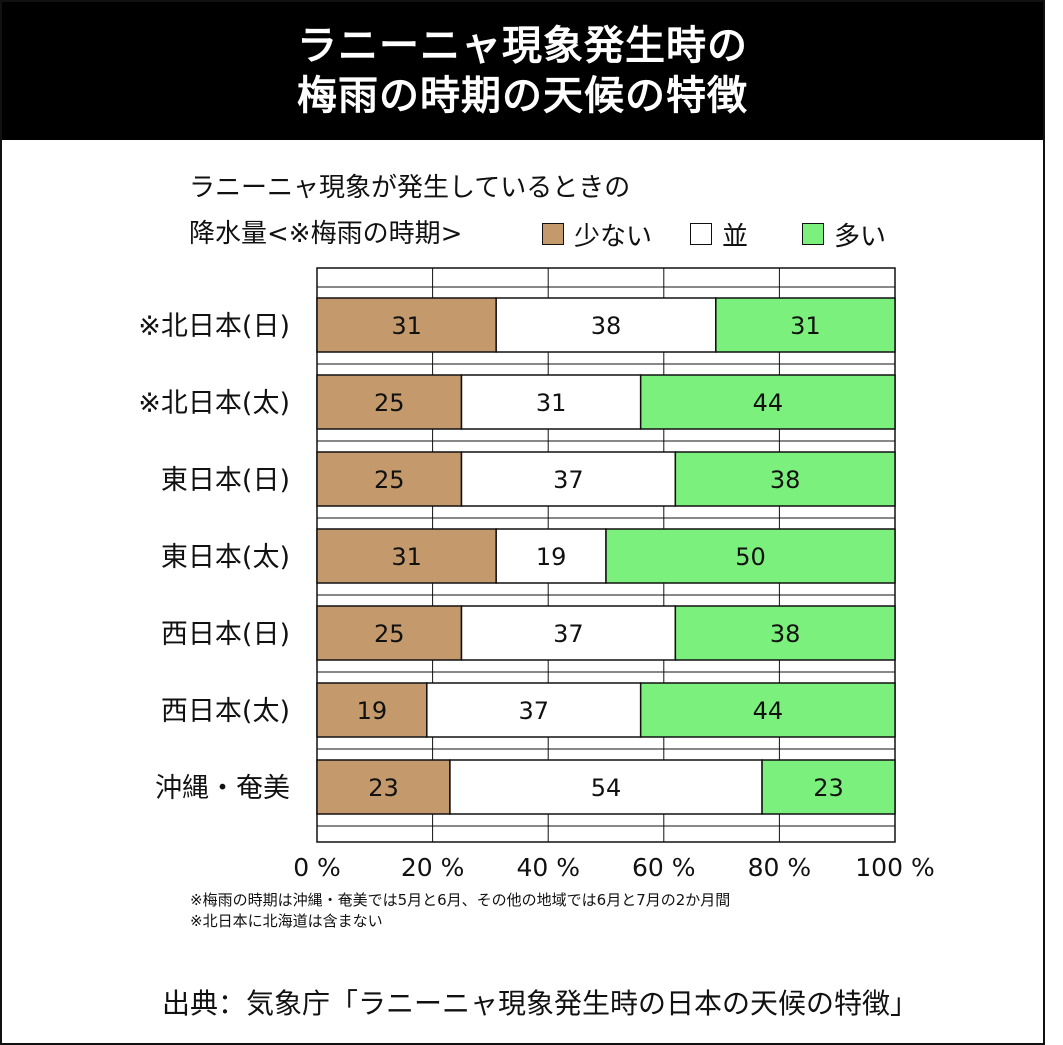 The height and width of the screenshot is (1045, 1063). I want to click on legend-label-high: 多い, so click(860, 236).